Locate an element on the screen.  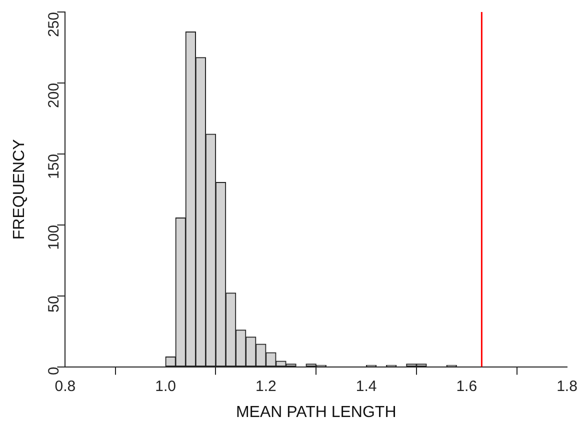
x-axis-title: MEAN PATH LENGTH is located at coordinates (316, 412).